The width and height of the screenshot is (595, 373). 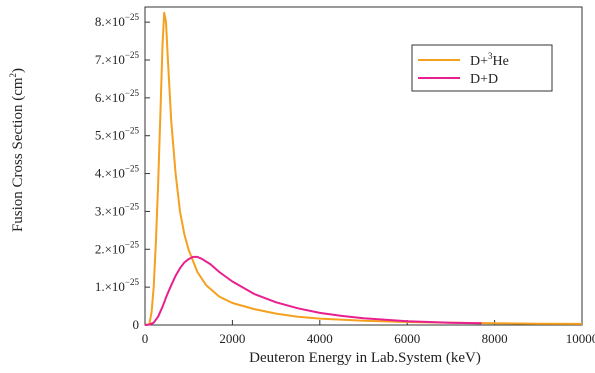 What do you see at coordinates (110, 248) in the screenshot?
I see `y-tick-label-base: 2.×10` at bounding box center [110, 248].